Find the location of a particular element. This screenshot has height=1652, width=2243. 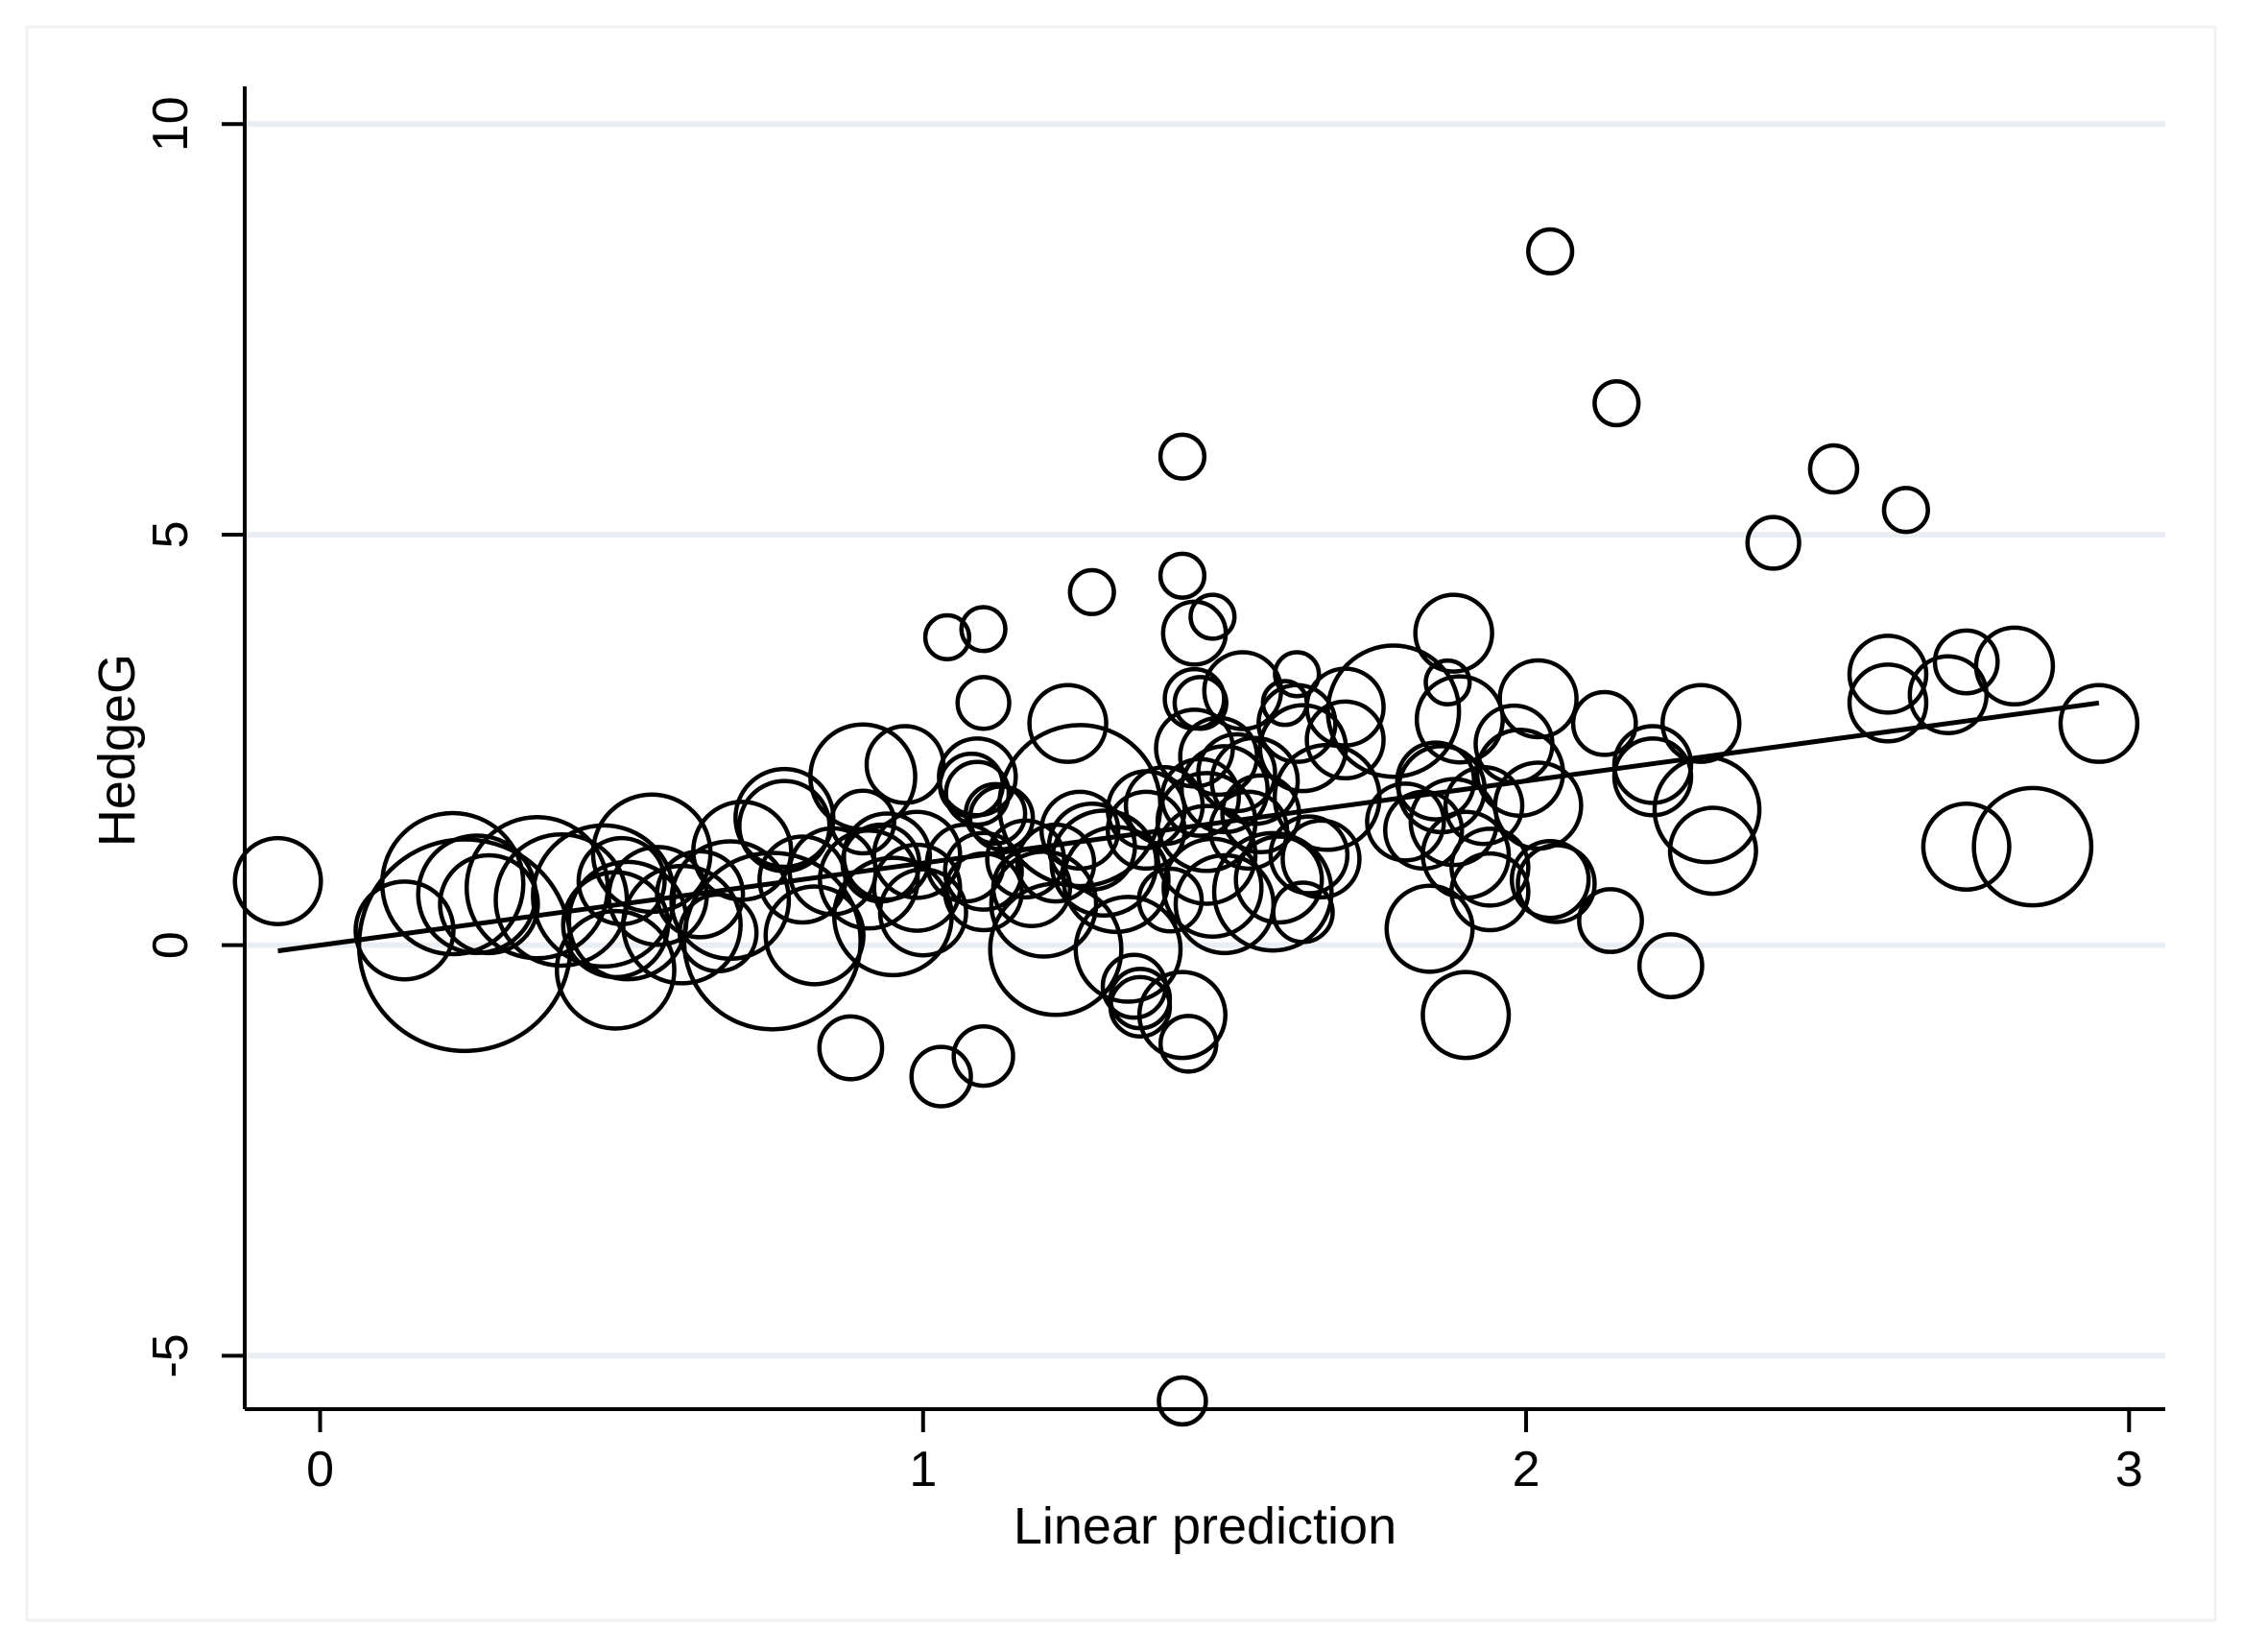

x-tick-label: 2 is located at coordinates (1526, 1469).